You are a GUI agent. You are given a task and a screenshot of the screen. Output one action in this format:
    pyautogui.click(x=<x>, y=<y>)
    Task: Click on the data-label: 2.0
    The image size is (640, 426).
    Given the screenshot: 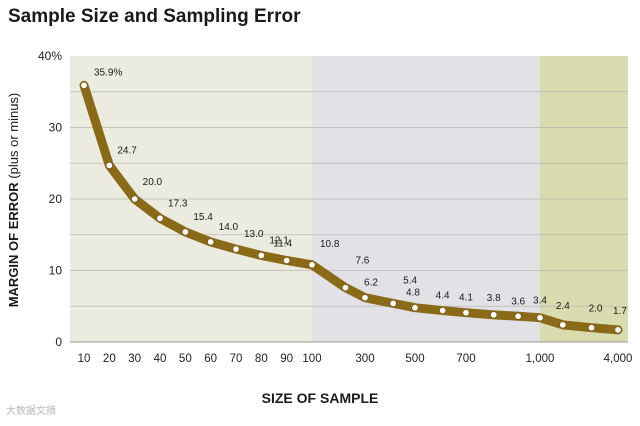 What is the action you would take?
    pyautogui.click(x=596, y=309)
    